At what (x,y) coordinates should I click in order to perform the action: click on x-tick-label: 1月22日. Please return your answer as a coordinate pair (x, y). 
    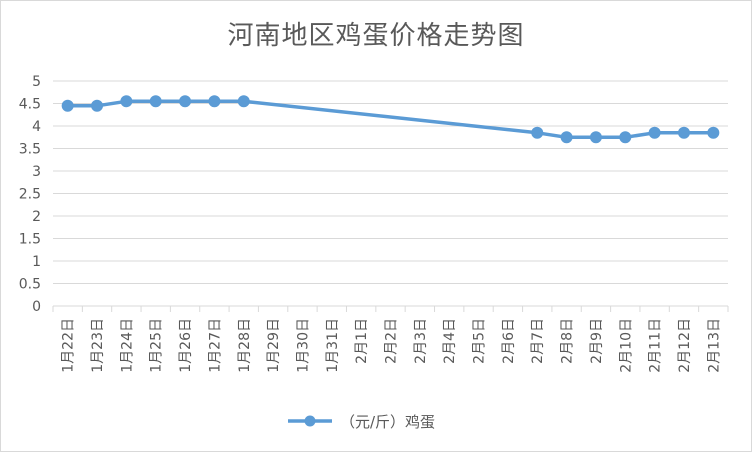
    Looking at the image, I should click on (69, 345).